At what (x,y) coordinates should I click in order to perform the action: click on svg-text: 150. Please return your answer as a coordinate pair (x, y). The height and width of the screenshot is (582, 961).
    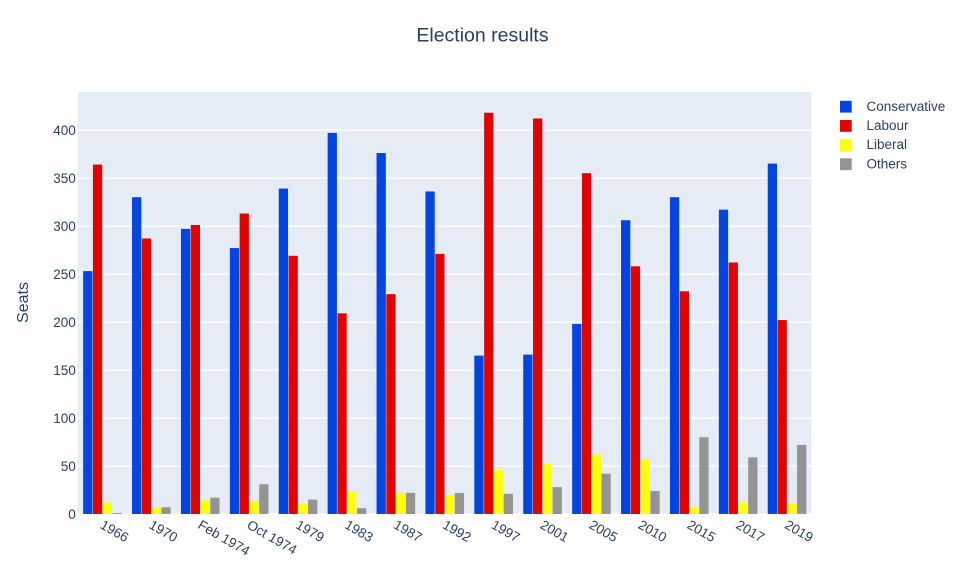
    Looking at the image, I should click on (64, 370).